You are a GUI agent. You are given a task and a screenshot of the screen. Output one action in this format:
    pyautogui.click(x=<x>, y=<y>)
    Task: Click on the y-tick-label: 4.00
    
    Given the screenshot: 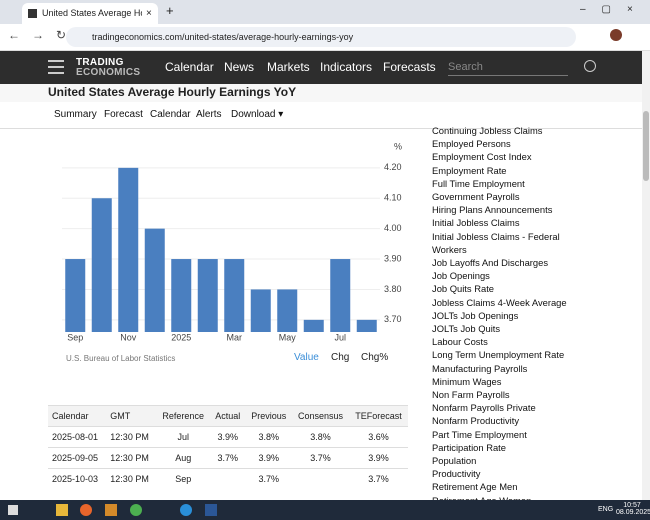 What is the action you would take?
    pyautogui.click(x=393, y=228)
    